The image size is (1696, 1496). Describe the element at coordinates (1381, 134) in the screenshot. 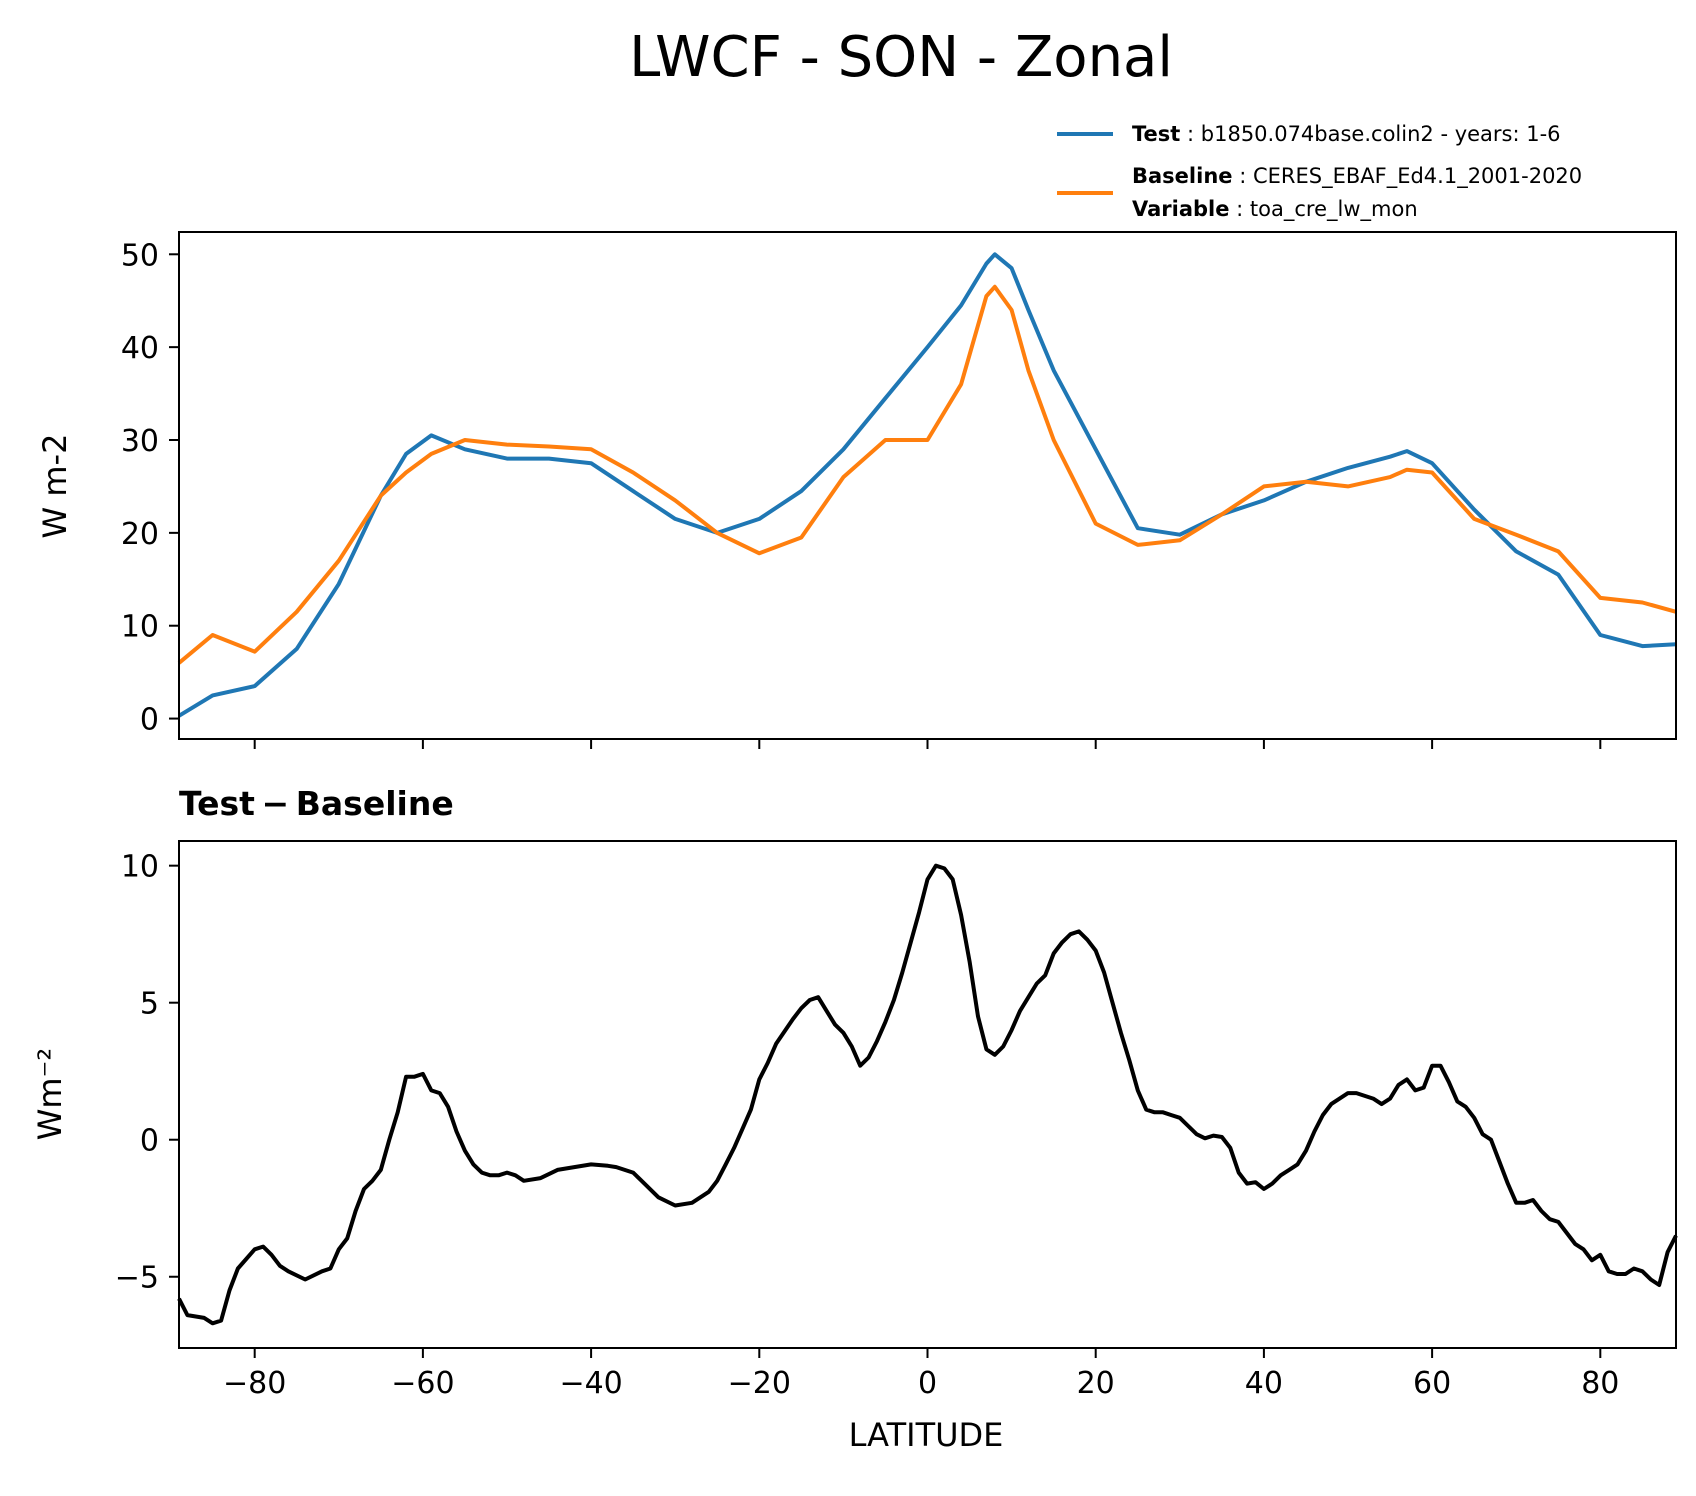

I see `legend-text-test: b1850.074base.colin2 - years: 1-6` at that location.